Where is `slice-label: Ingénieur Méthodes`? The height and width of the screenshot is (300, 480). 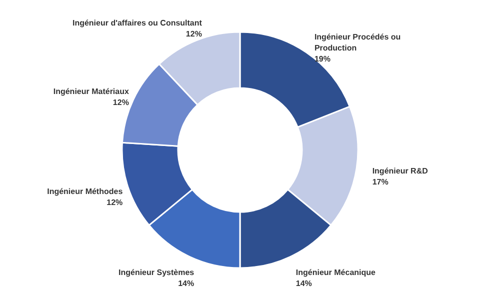
slice-label: Ingénieur Méthodes is located at coordinates (85, 191).